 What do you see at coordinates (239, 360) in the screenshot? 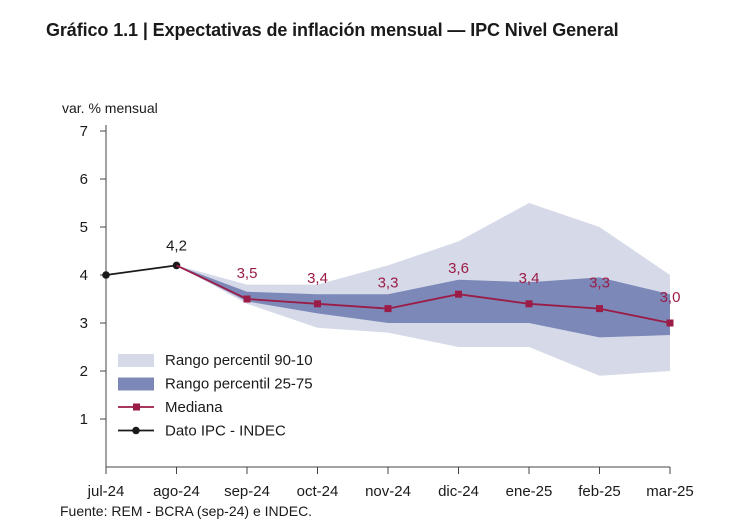
I see `legend-label-p90-10: Rango percentil 90-10` at bounding box center [239, 360].